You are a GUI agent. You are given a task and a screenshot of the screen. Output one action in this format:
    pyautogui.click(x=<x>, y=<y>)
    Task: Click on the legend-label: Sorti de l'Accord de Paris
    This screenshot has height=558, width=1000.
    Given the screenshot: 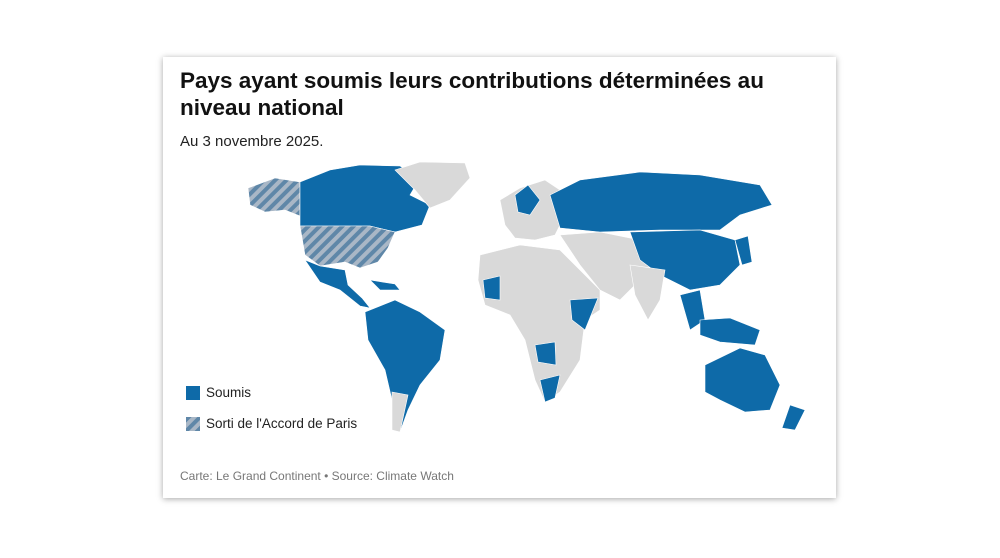 What is the action you would take?
    pyautogui.click(x=282, y=423)
    